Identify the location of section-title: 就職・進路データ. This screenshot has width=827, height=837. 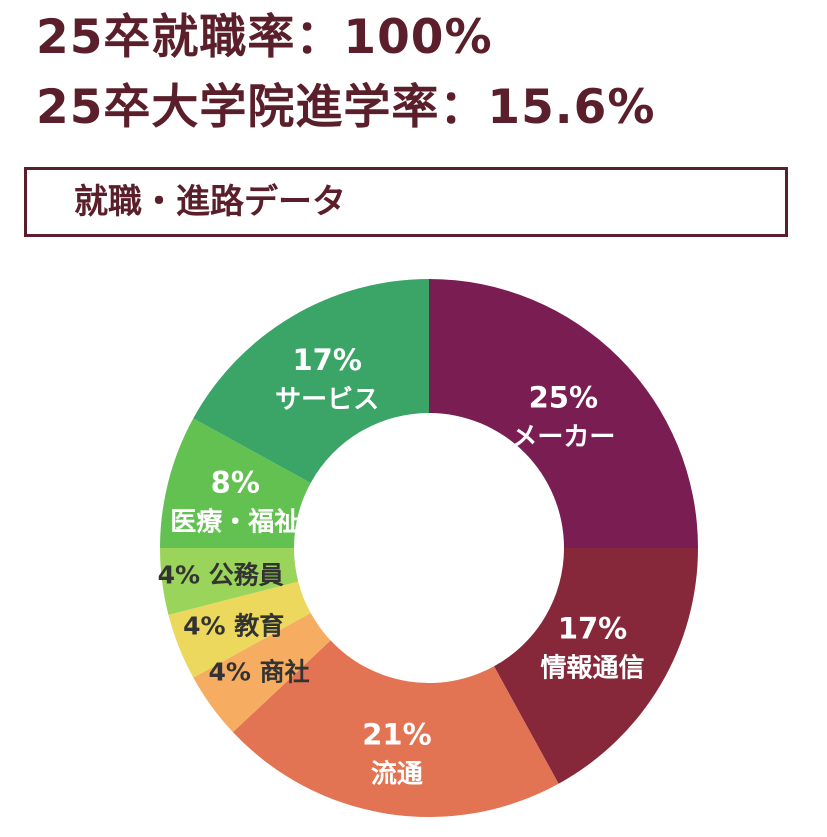
(210, 202).